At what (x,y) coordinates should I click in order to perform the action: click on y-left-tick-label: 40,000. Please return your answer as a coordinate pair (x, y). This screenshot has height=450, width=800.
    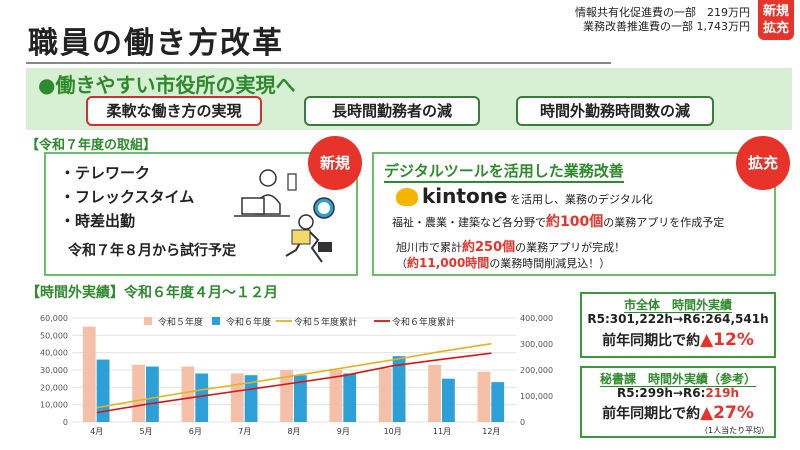
    Looking at the image, I should click on (54, 353).